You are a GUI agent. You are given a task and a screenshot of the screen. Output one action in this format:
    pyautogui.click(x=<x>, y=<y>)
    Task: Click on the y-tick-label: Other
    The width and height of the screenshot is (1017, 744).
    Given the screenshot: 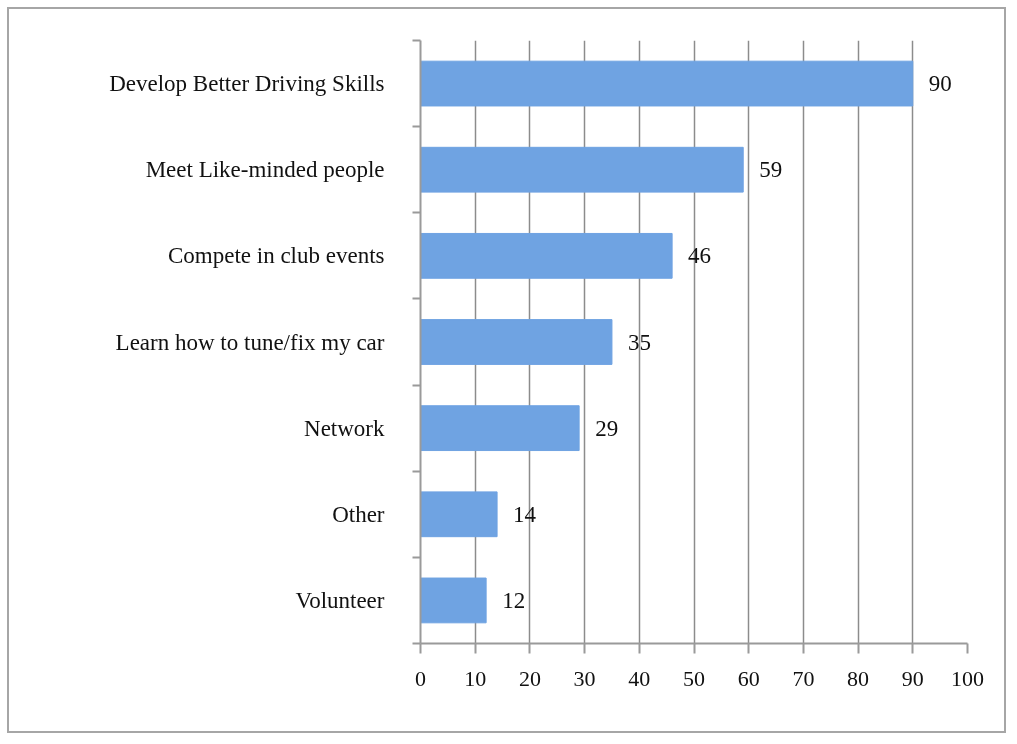 What is the action you would take?
    pyautogui.click(x=358, y=514)
    